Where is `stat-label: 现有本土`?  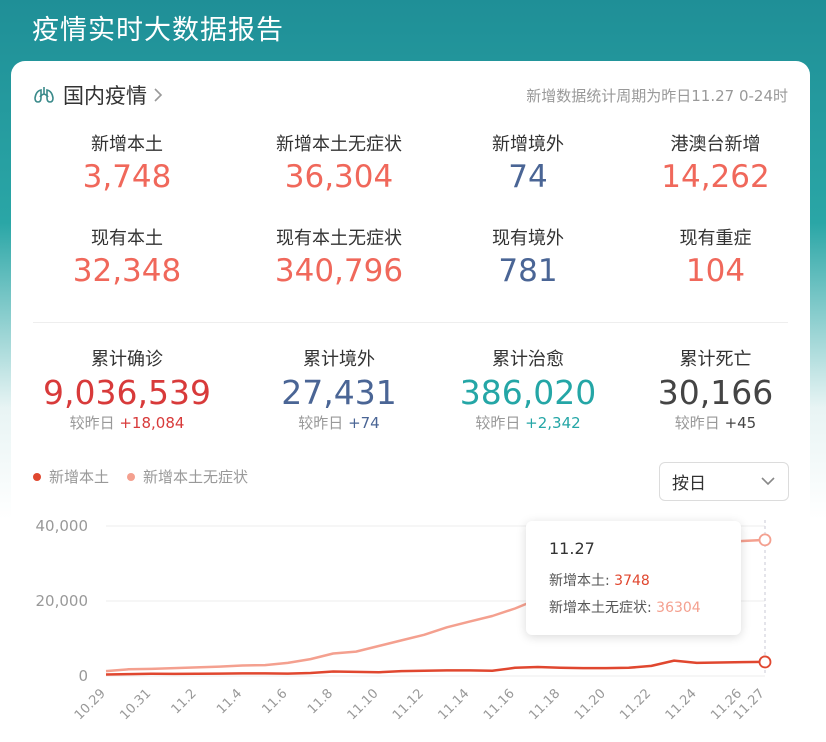 stat-label: 现有本土 is located at coordinates (127, 238).